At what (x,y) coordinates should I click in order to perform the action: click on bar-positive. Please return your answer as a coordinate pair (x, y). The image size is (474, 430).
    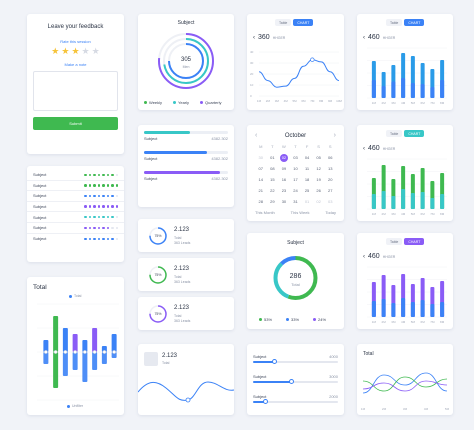
    Looking at the image, I should click on (85, 346).